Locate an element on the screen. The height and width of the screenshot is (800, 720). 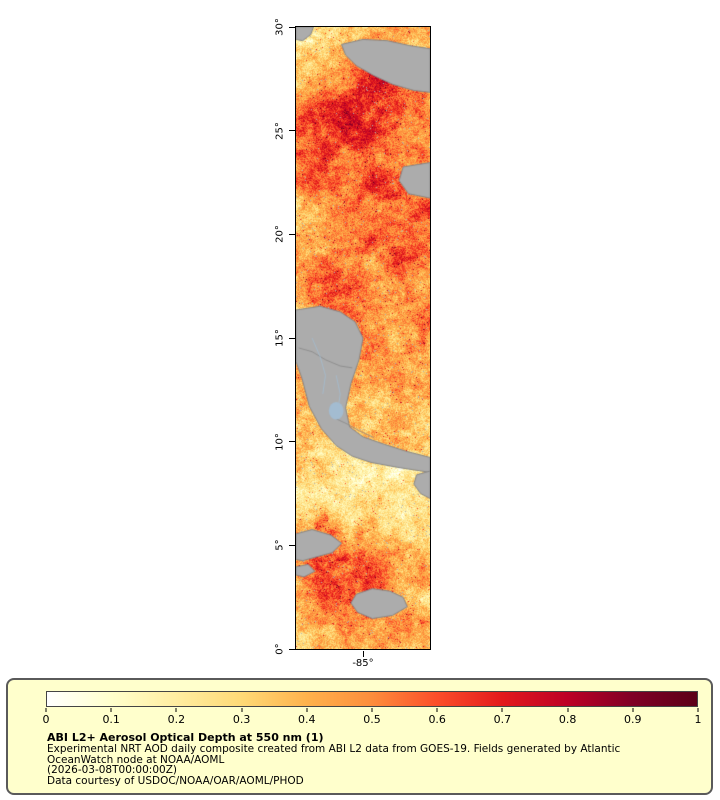
lat-tick-label: 10° is located at coordinates (280, 441).